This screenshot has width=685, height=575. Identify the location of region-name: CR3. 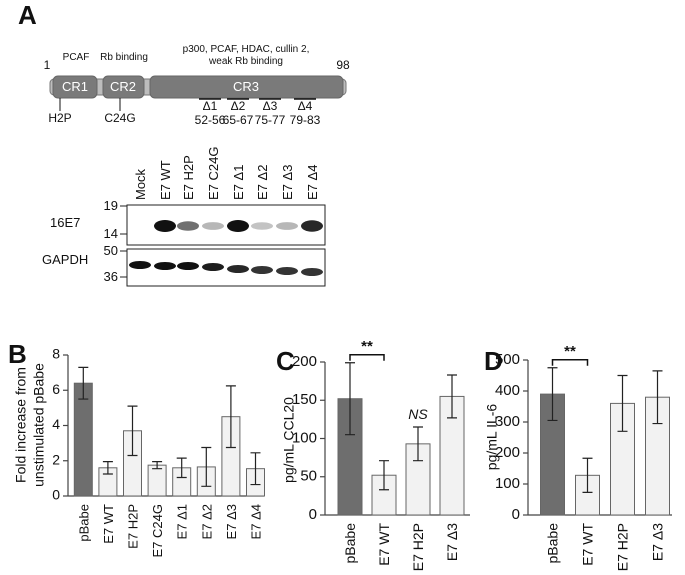
(246, 86).